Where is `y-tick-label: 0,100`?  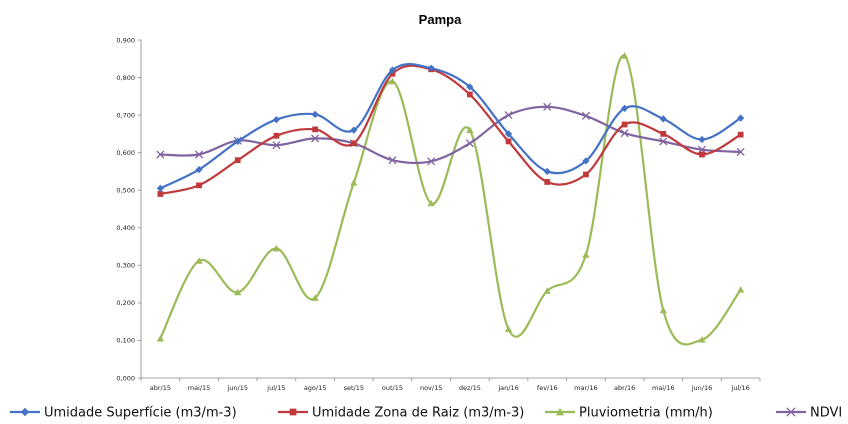
y-tick-label: 0,100 is located at coordinates (125, 341).